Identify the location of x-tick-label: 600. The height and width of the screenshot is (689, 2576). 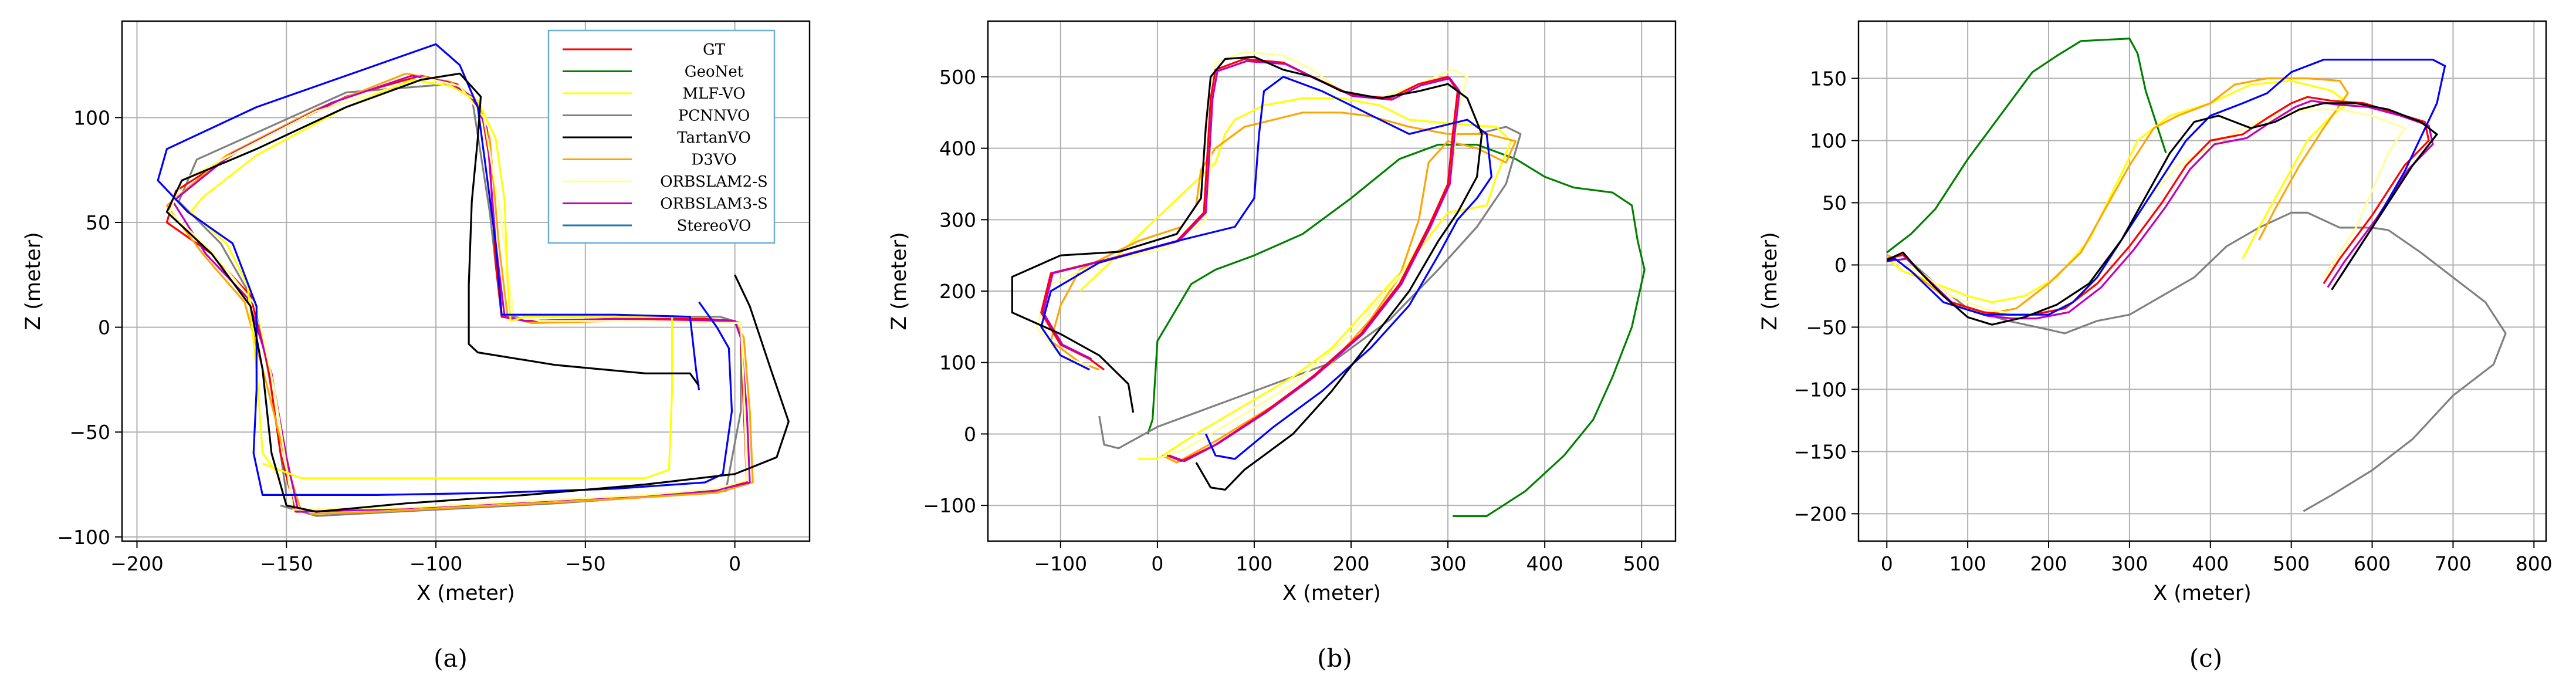
(2372, 563).